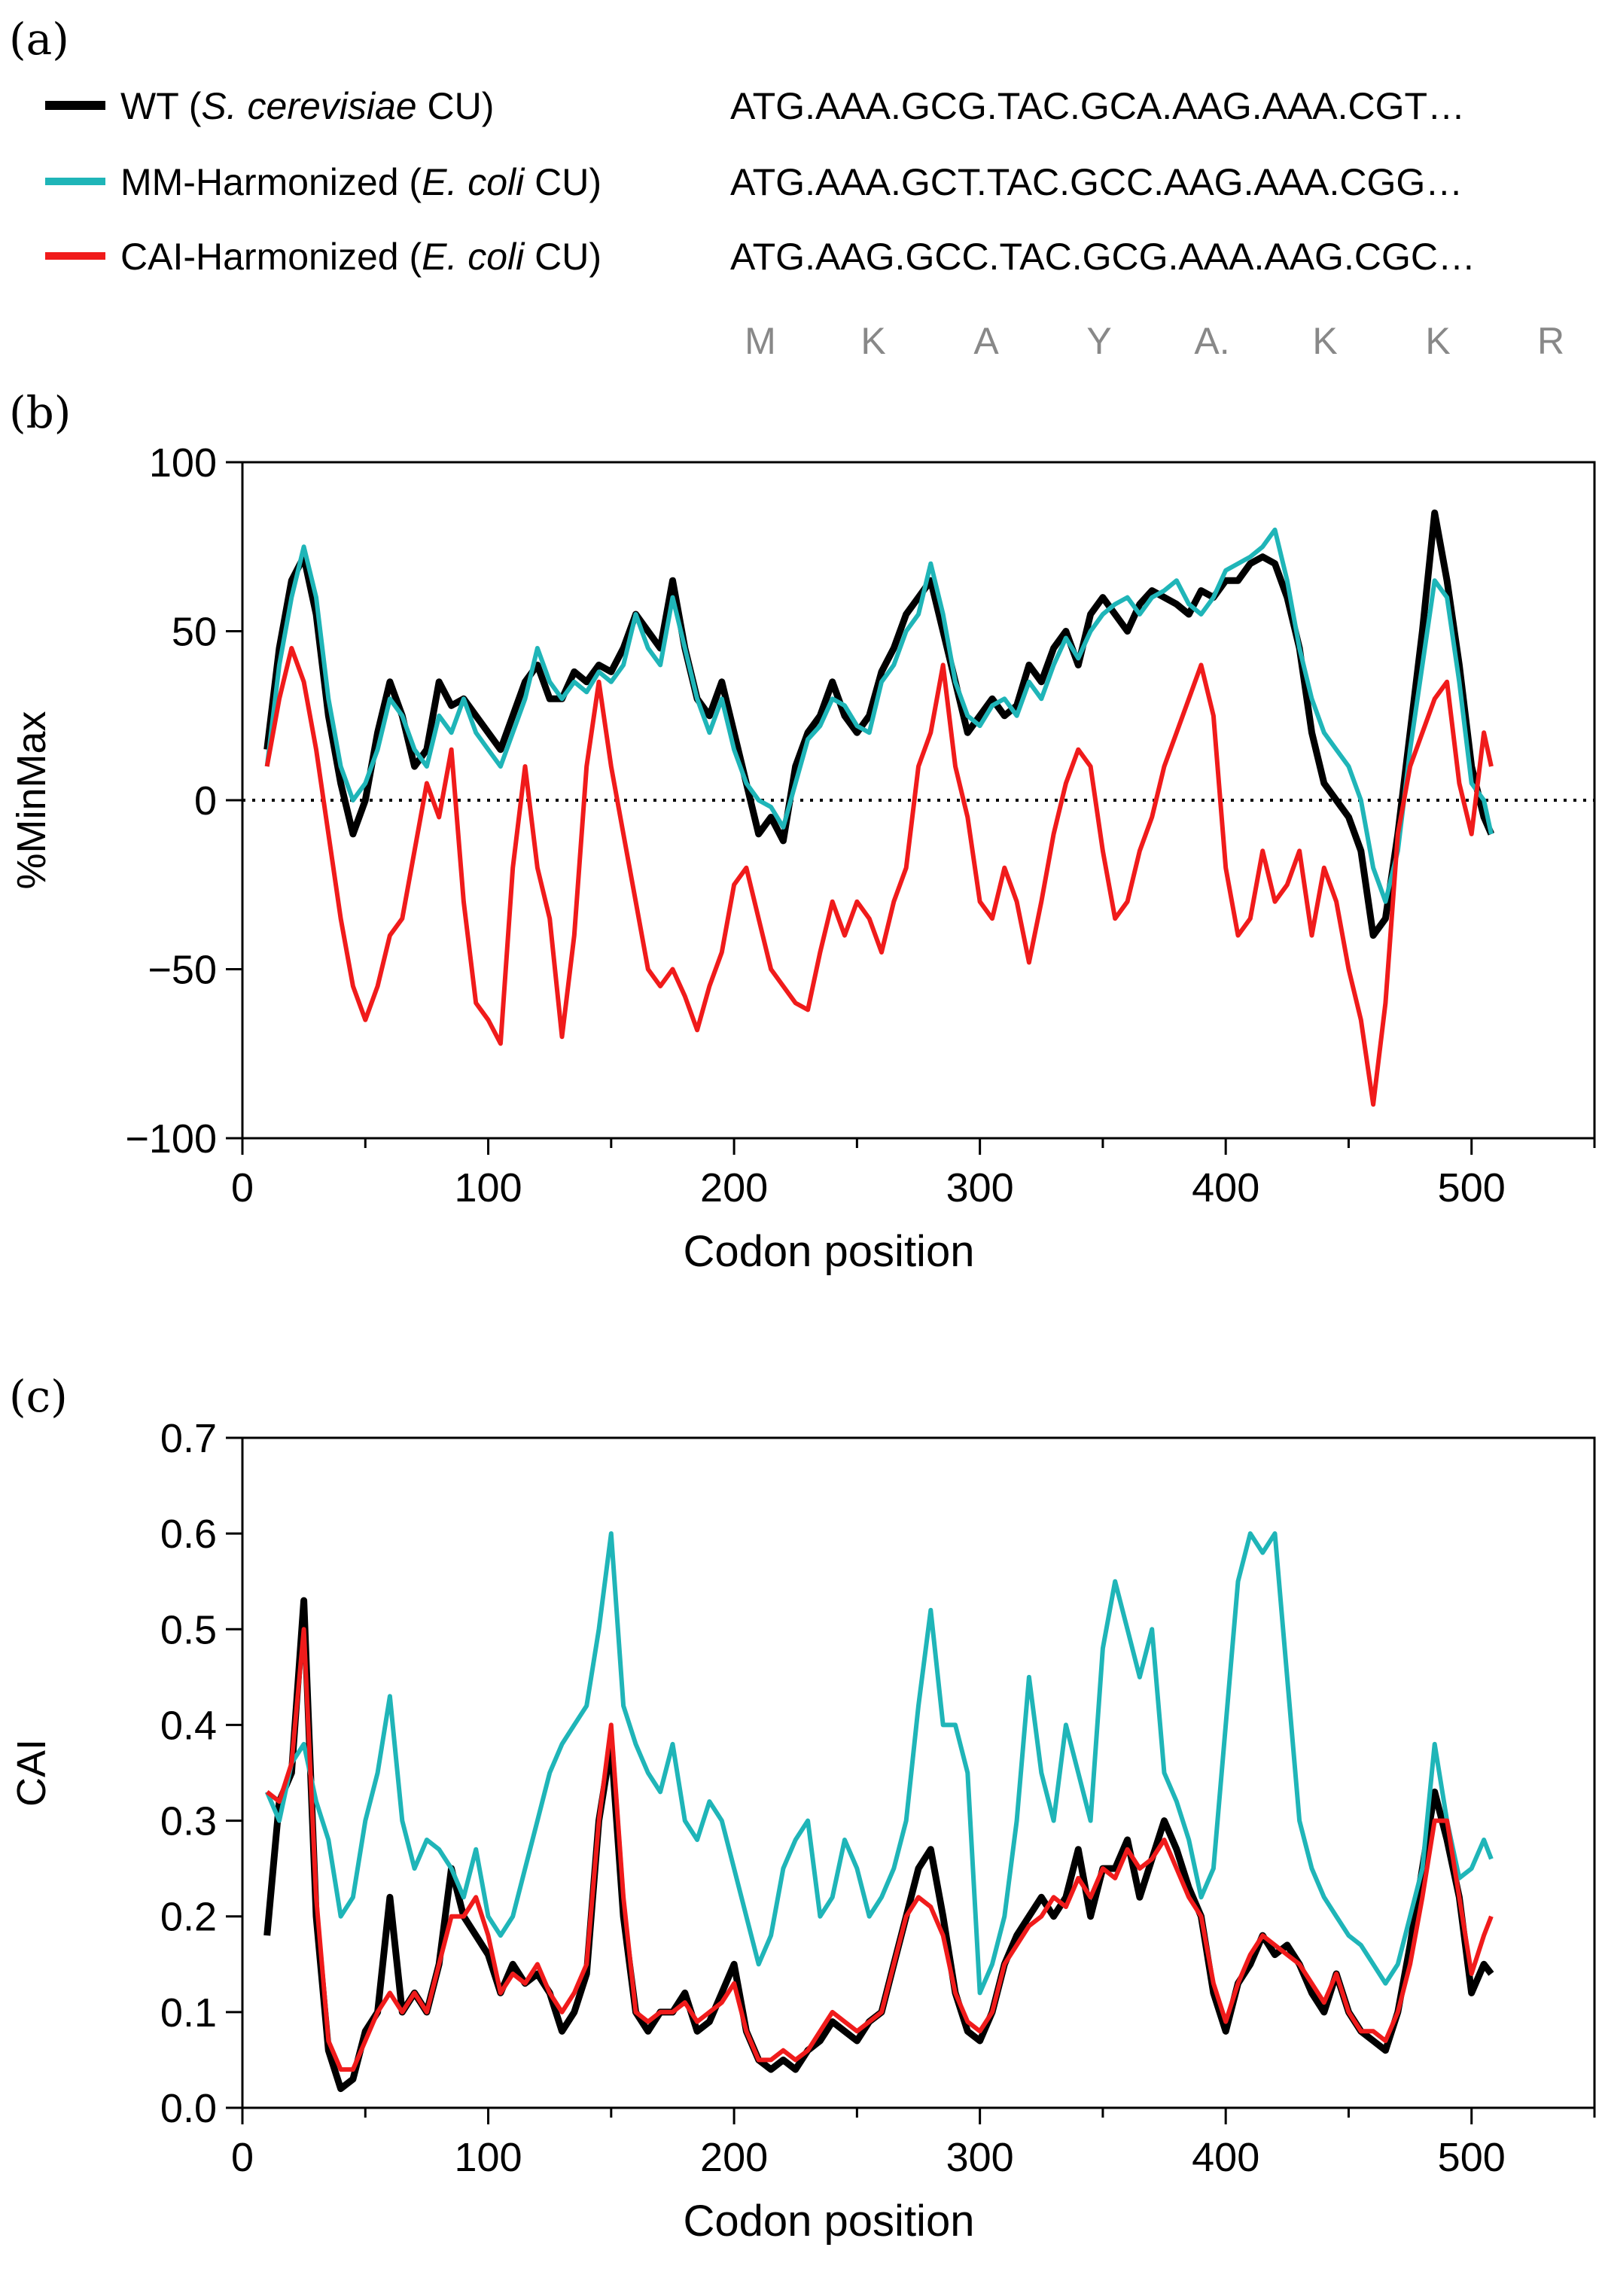 This screenshot has width=1602, height=2296. I want to click on panel-b-label: (b), so click(40, 412).